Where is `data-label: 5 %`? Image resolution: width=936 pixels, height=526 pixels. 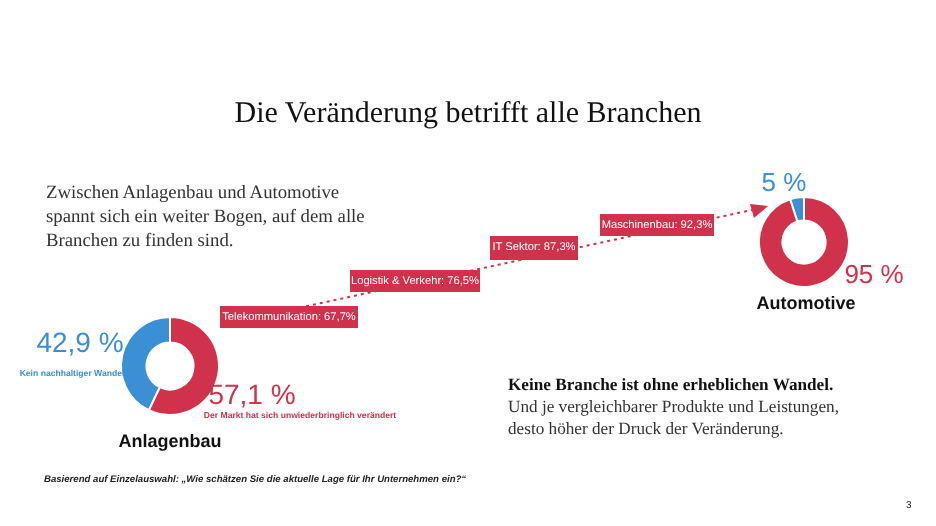
data-label: 5 % is located at coordinates (784, 182).